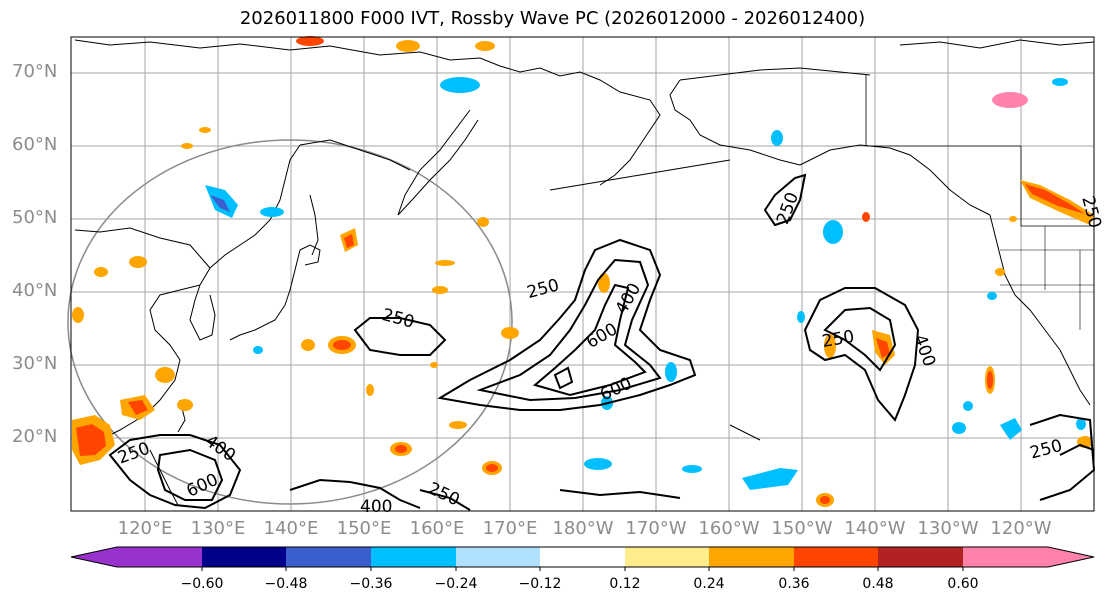 This screenshot has width=1105, height=604. What do you see at coordinates (35, 217) in the screenshot?
I see `lat-label: 50°N` at bounding box center [35, 217].